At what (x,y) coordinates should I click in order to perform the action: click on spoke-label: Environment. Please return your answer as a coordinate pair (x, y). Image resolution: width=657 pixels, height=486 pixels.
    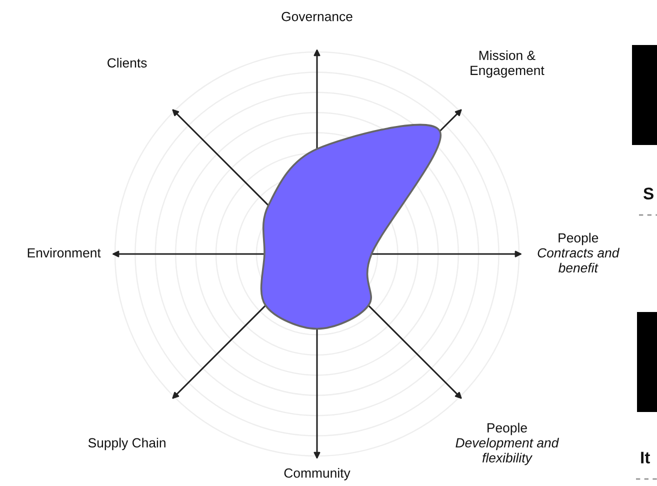
    Looking at the image, I should click on (64, 253).